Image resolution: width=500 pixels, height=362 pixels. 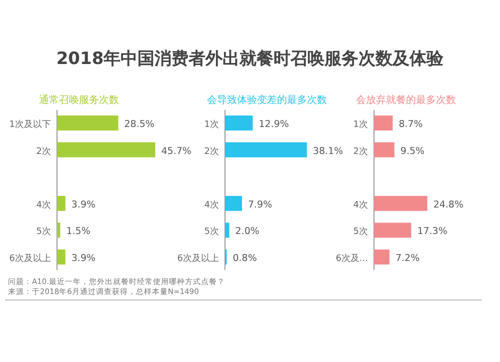 I want to click on data-label: 12.9%, so click(x=273, y=124).